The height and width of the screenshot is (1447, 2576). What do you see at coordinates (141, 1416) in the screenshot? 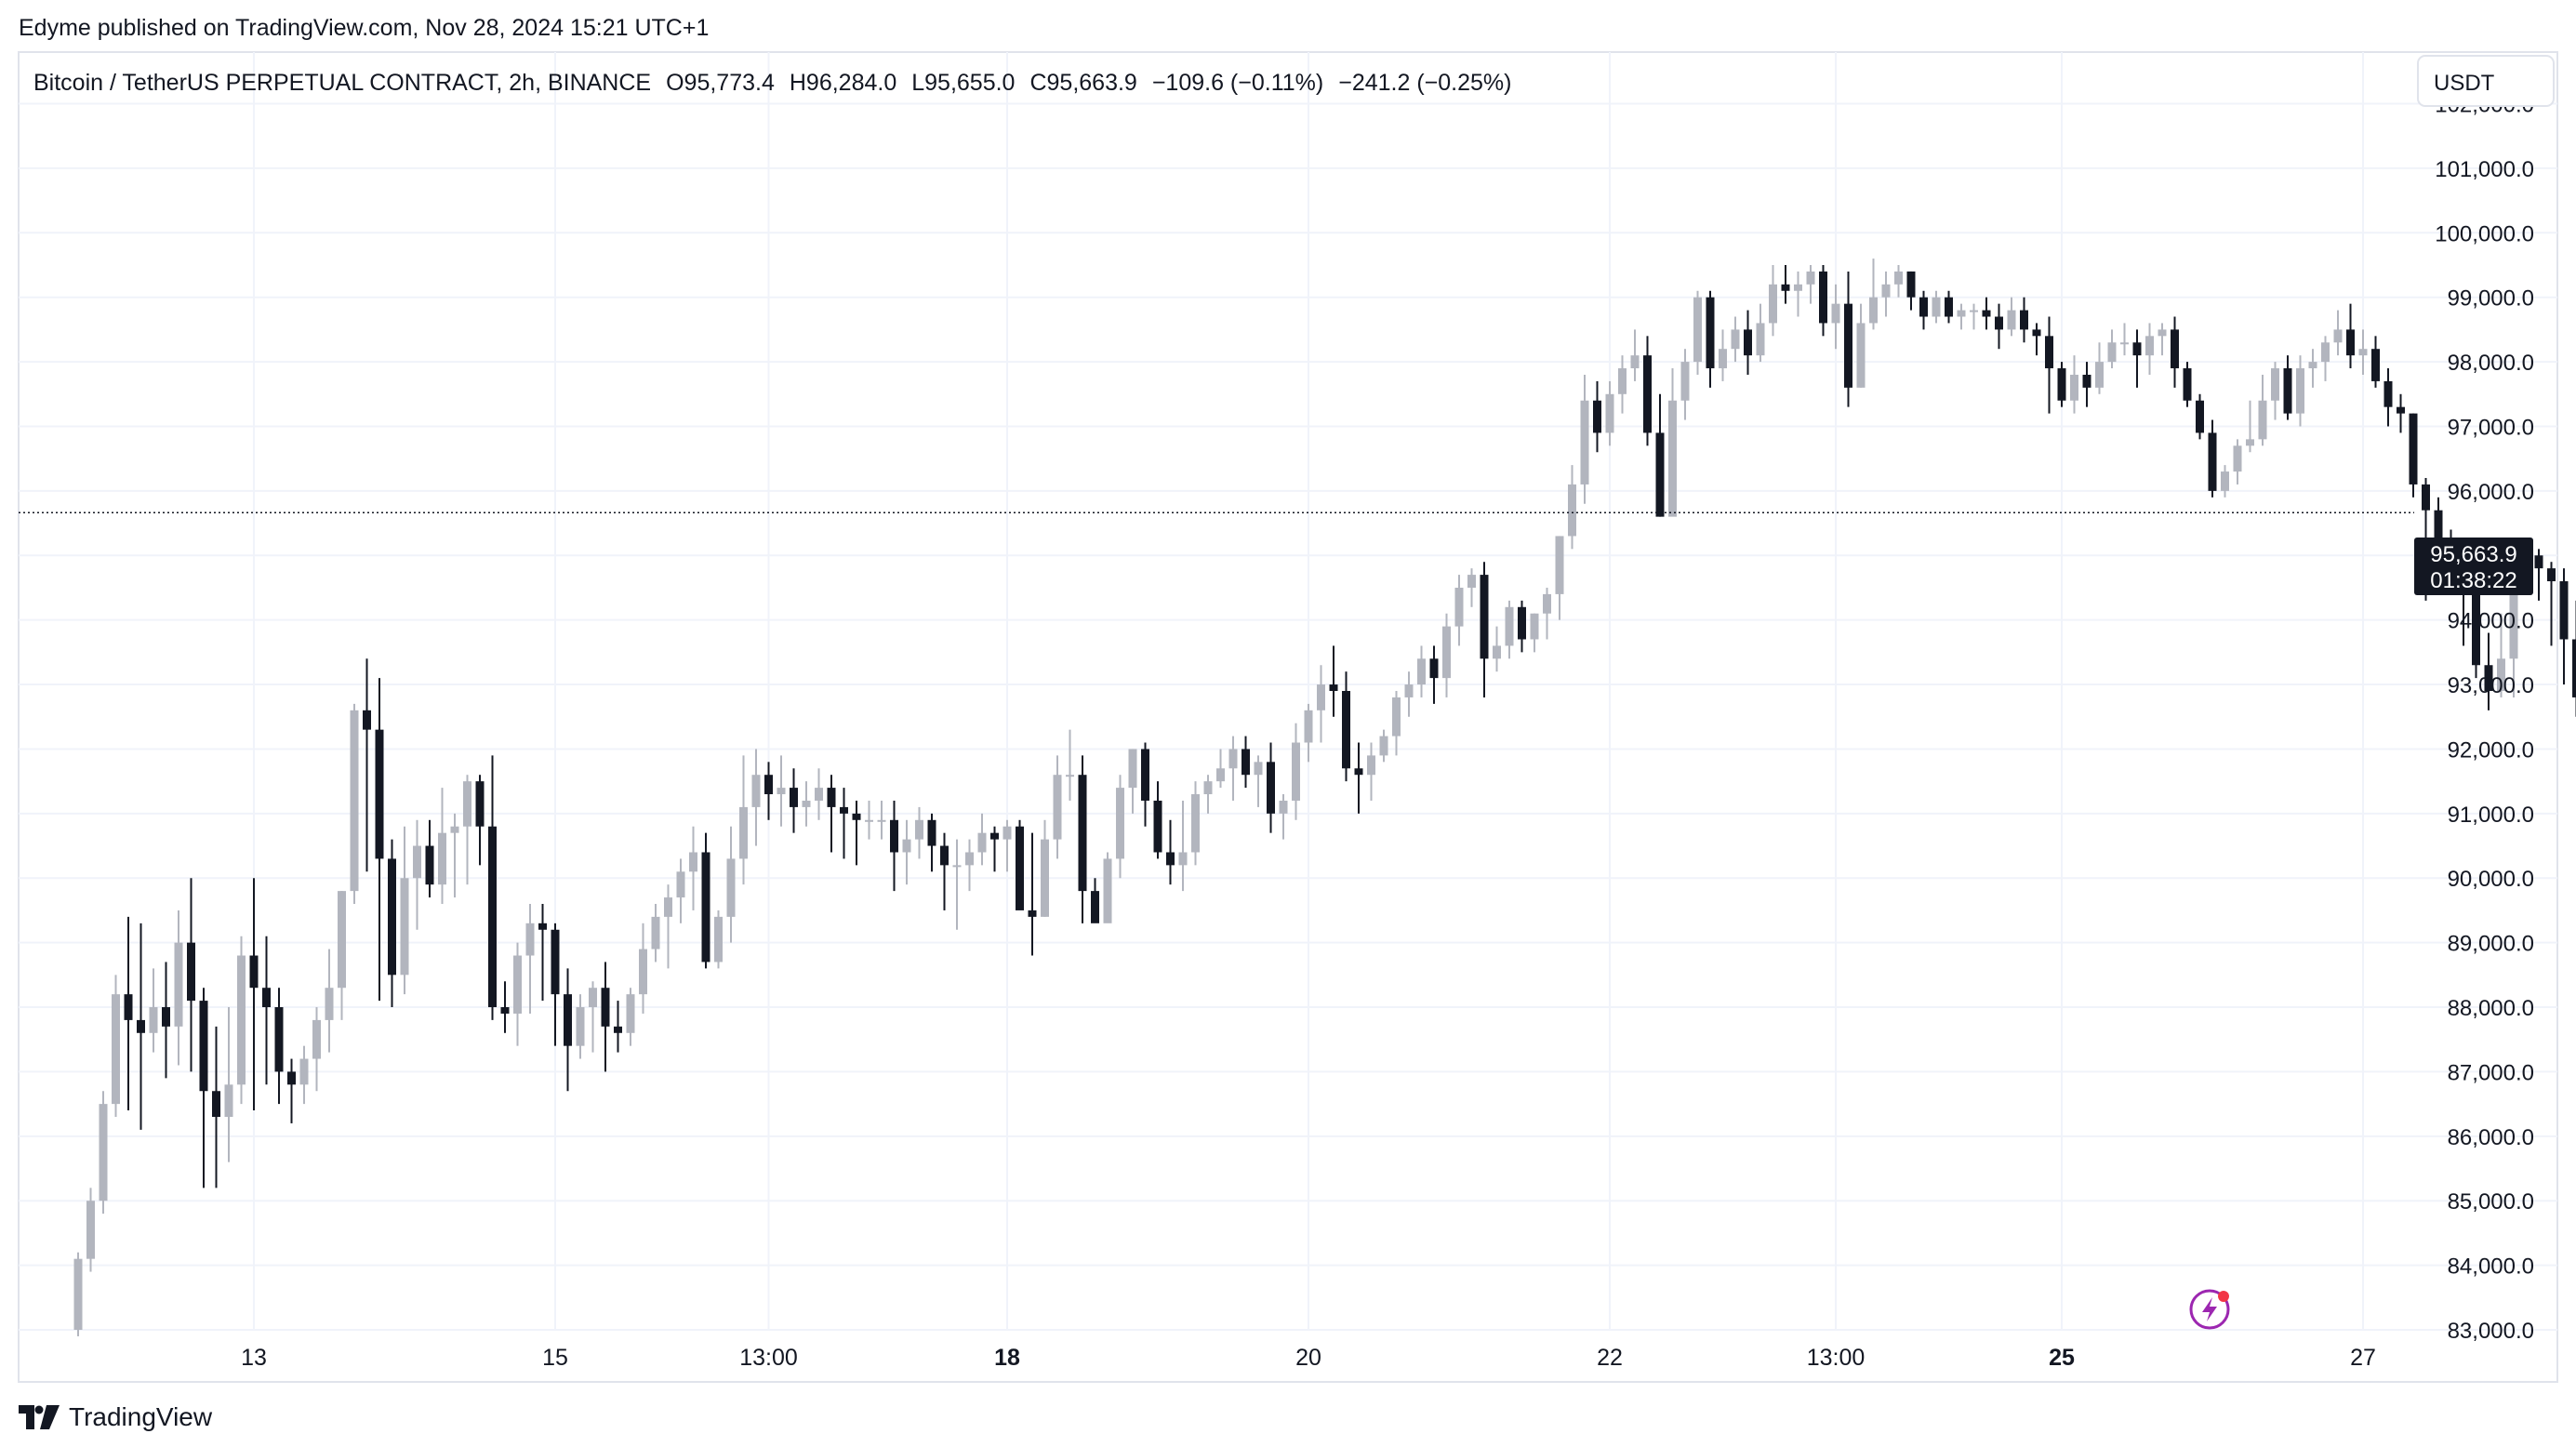
I see `footer-brand: TradingView` at bounding box center [141, 1416].